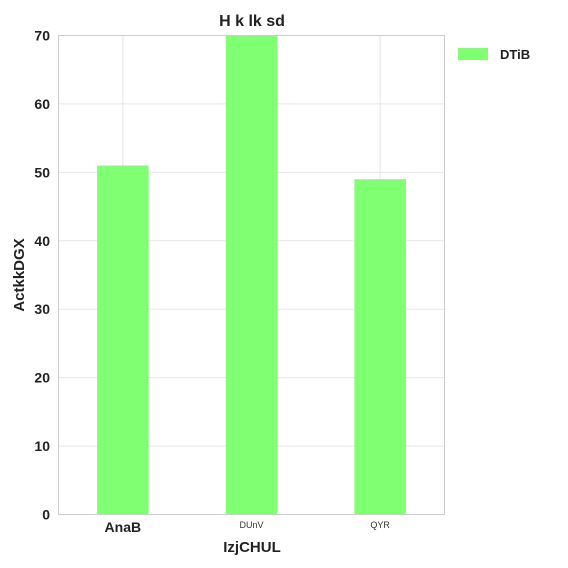 This screenshot has width=568, height=568. Describe the element at coordinates (42, 36) in the screenshot. I see `y-tick-label: 70` at that location.